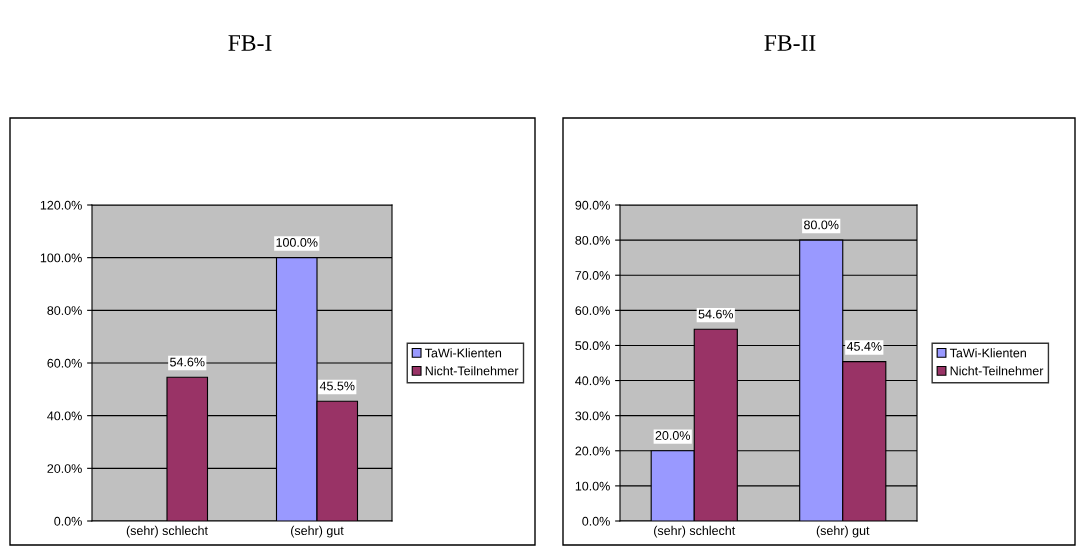  I want to click on y-tick-label: 50.0%, so click(592, 346).